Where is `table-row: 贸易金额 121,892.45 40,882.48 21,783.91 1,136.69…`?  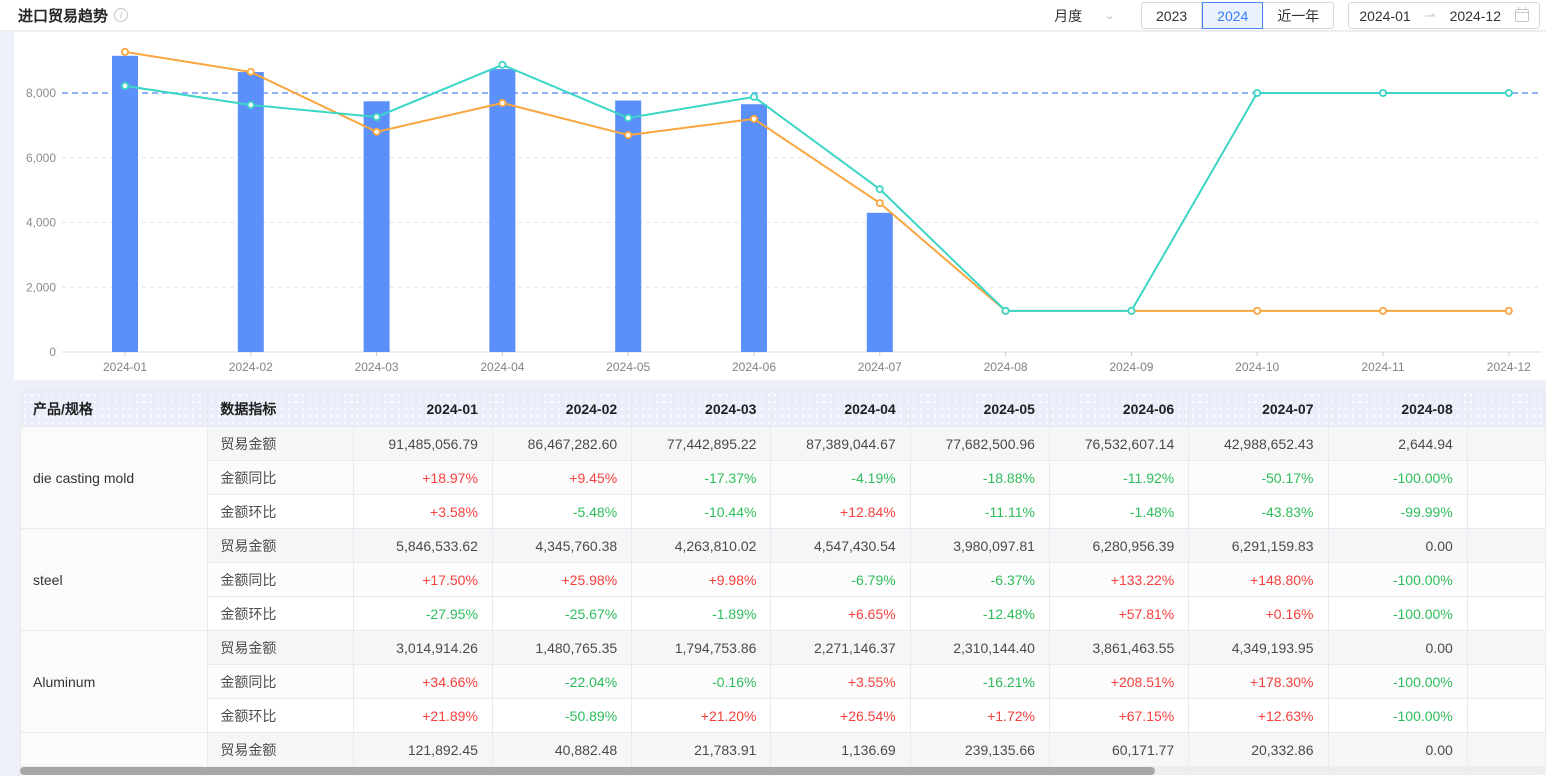
table-row: 贸易金额 121,892.45 40,882.48 21,783.91 1,136.69… is located at coordinates (783, 749).